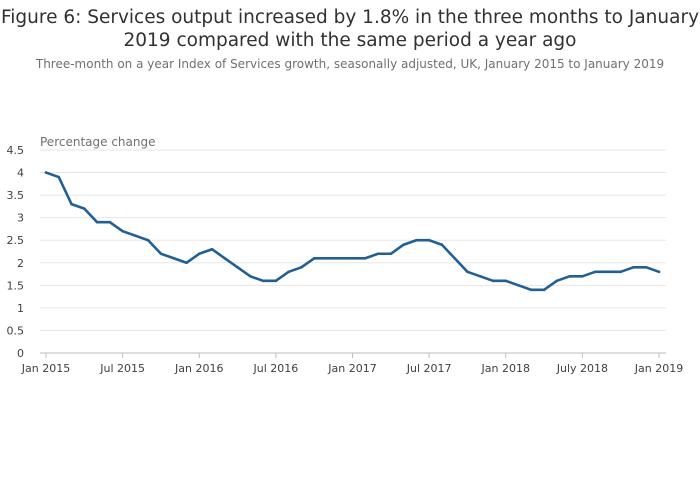  Describe the element at coordinates (20, 353) in the screenshot. I see `y-tick-label: 0` at that location.